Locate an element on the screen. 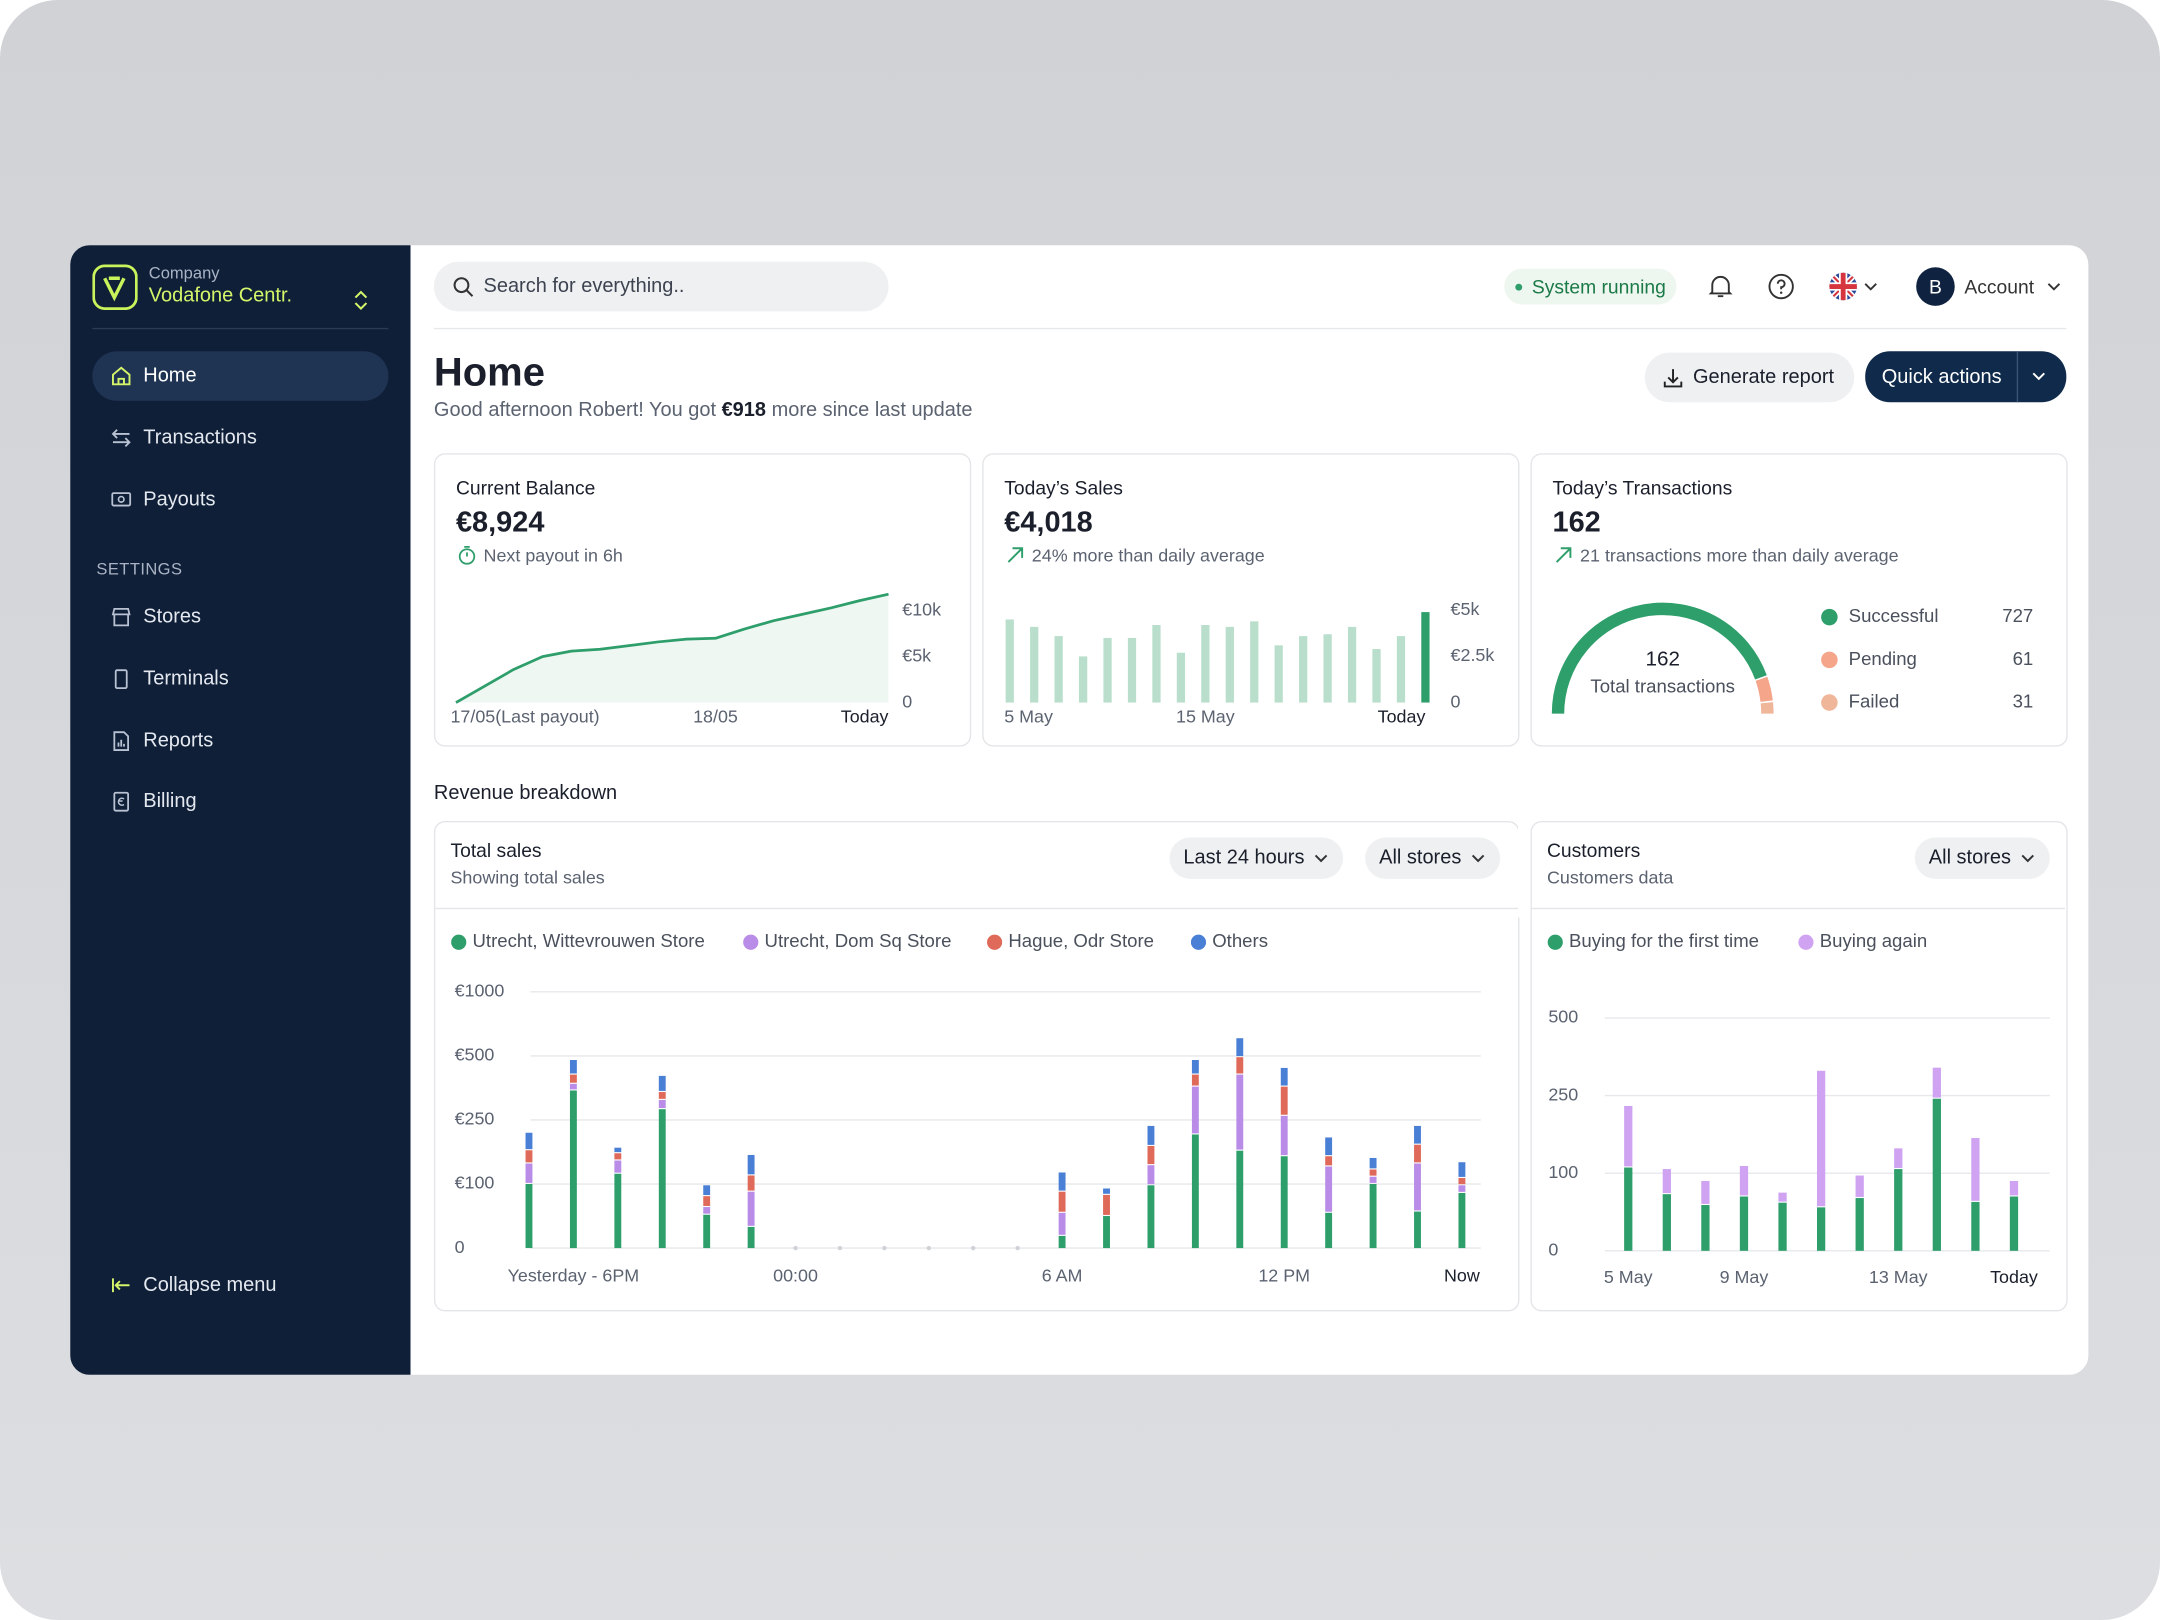  card-value: 162 is located at coordinates (1576, 522).